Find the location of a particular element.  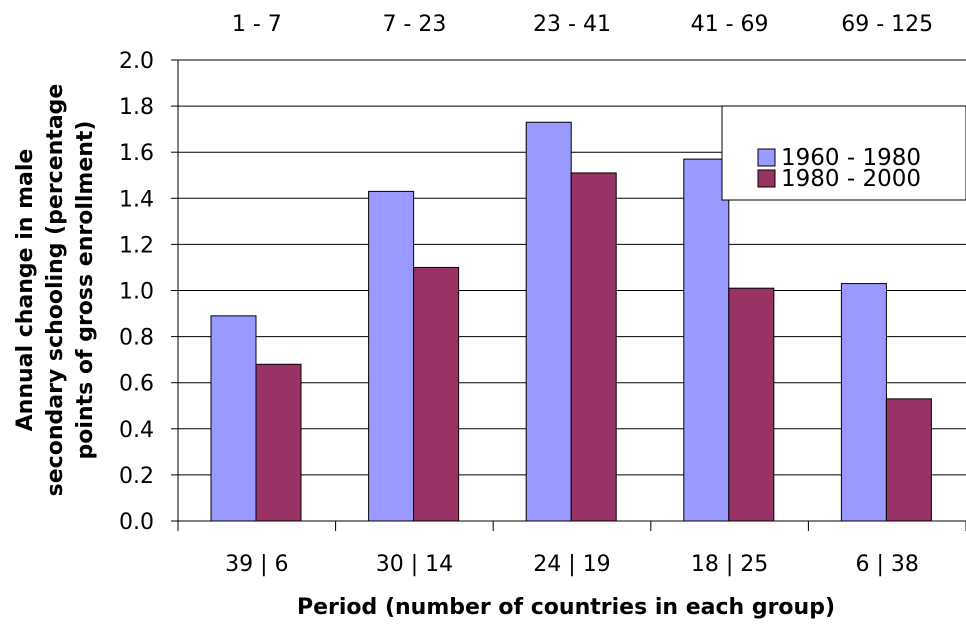

legend: 1960 - 1980 1980 - 2000 is located at coordinates (843, 153).